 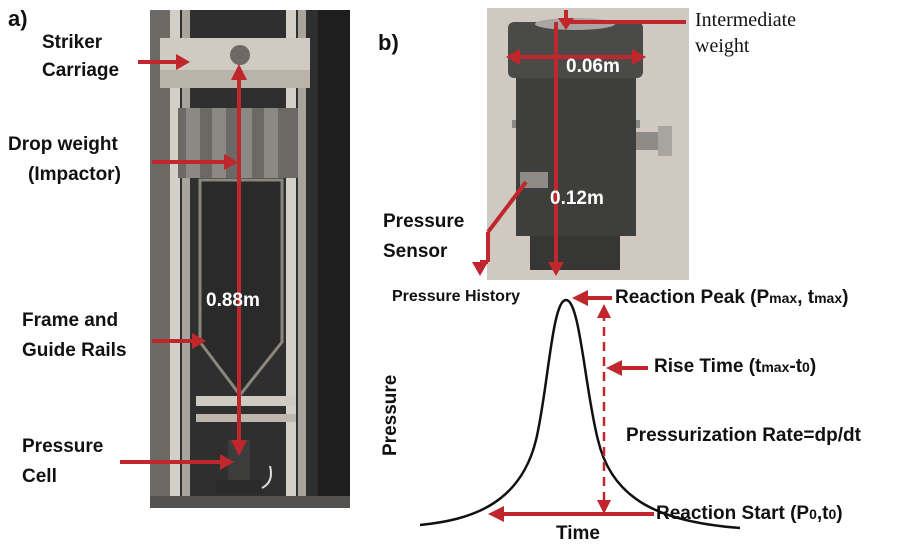 What do you see at coordinates (233, 300) in the screenshot?
I see `tower-height-label: 0.88m` at bounding box center [233, 300].